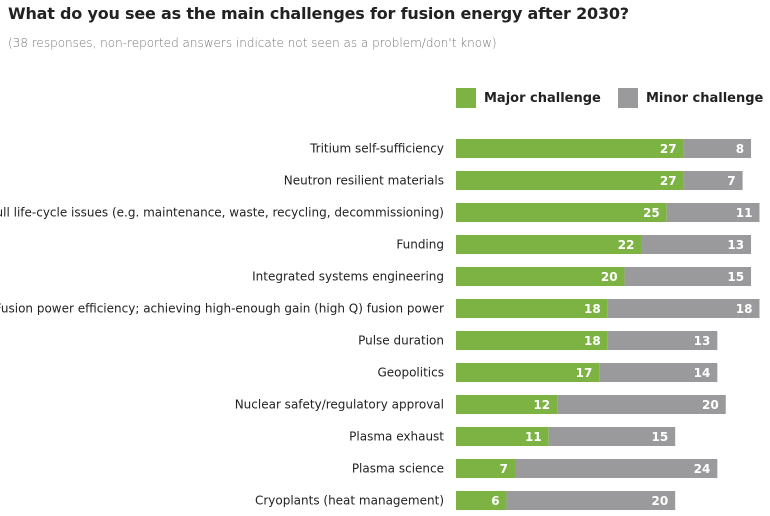 This screenshot has width=770, height=516. What do you see at coordinates (410, 373) in the screenshot?
I see `category-label: Geopolitics` at bounding box center [410, 373].